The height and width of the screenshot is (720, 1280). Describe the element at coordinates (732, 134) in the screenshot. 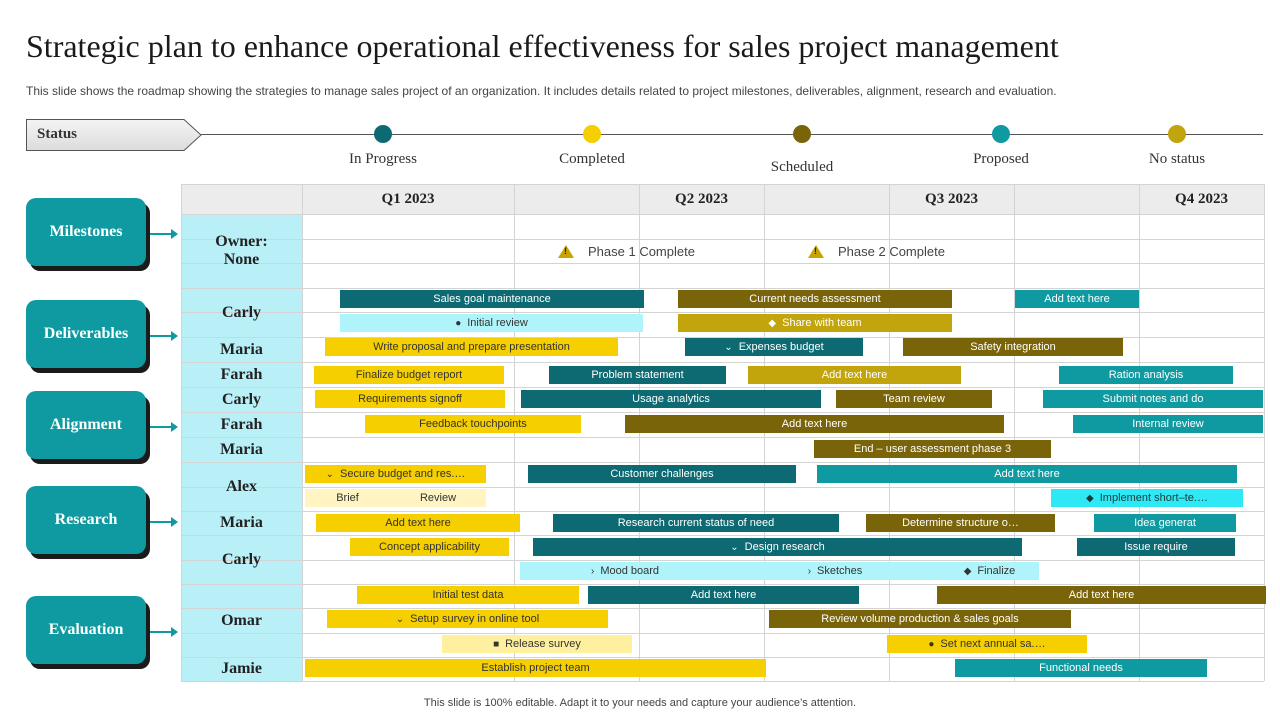

I see `status-timeline-line` at that location.